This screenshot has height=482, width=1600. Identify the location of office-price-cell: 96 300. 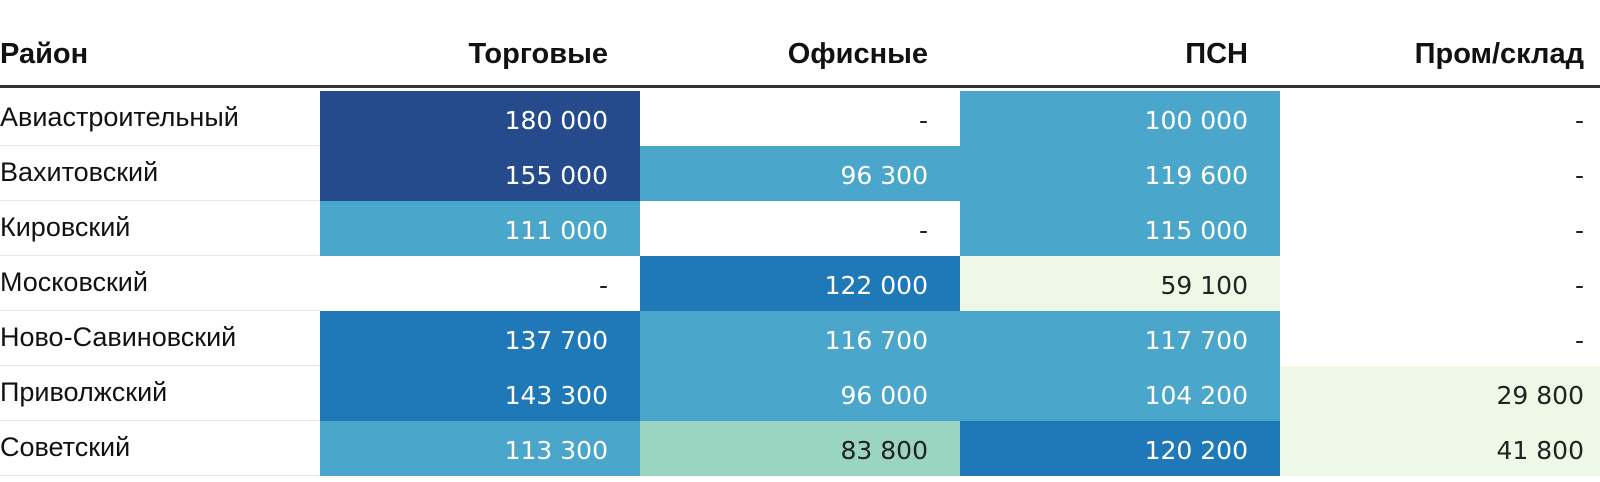
(800, 173).